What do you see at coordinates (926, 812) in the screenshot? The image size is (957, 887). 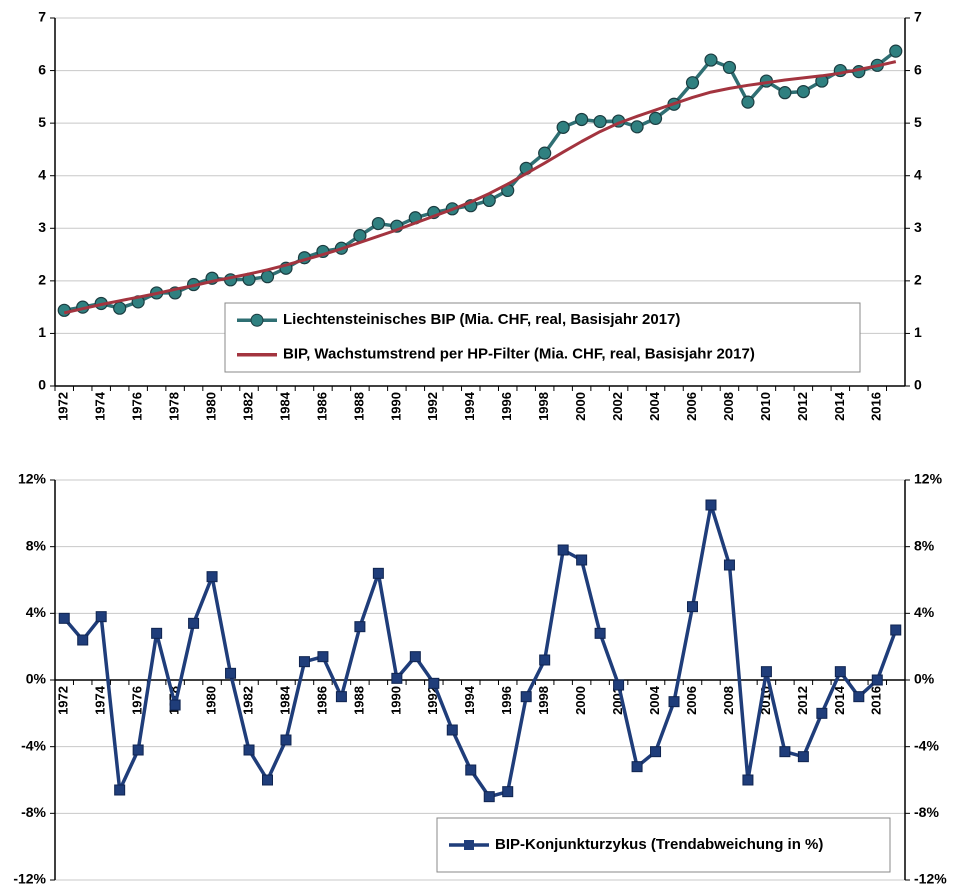 I see `y2-tick-label: -8%` at bounding box center [926, 812].